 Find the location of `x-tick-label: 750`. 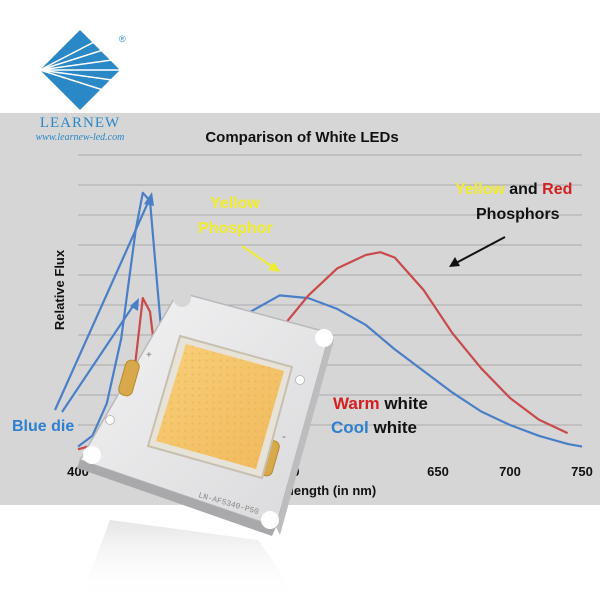

x-tick-label: 750 is located at coordinates (582, 471).